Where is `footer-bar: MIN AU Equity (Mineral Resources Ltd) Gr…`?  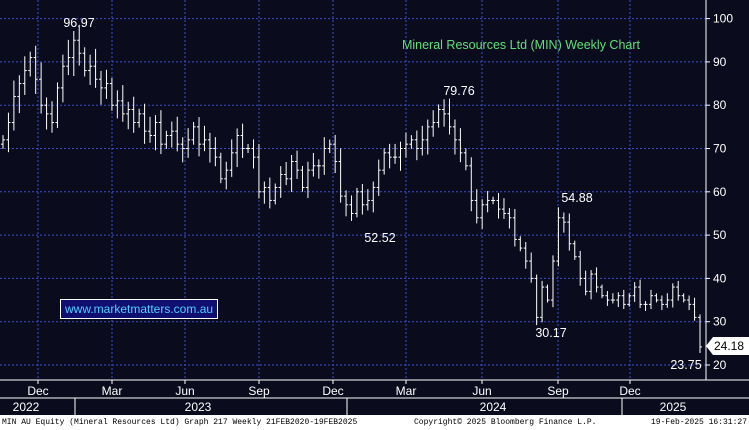
footer-bar: MIN AU Equity (Mineral Resources Ltd) Gr… is located at coordinates (374, 422).